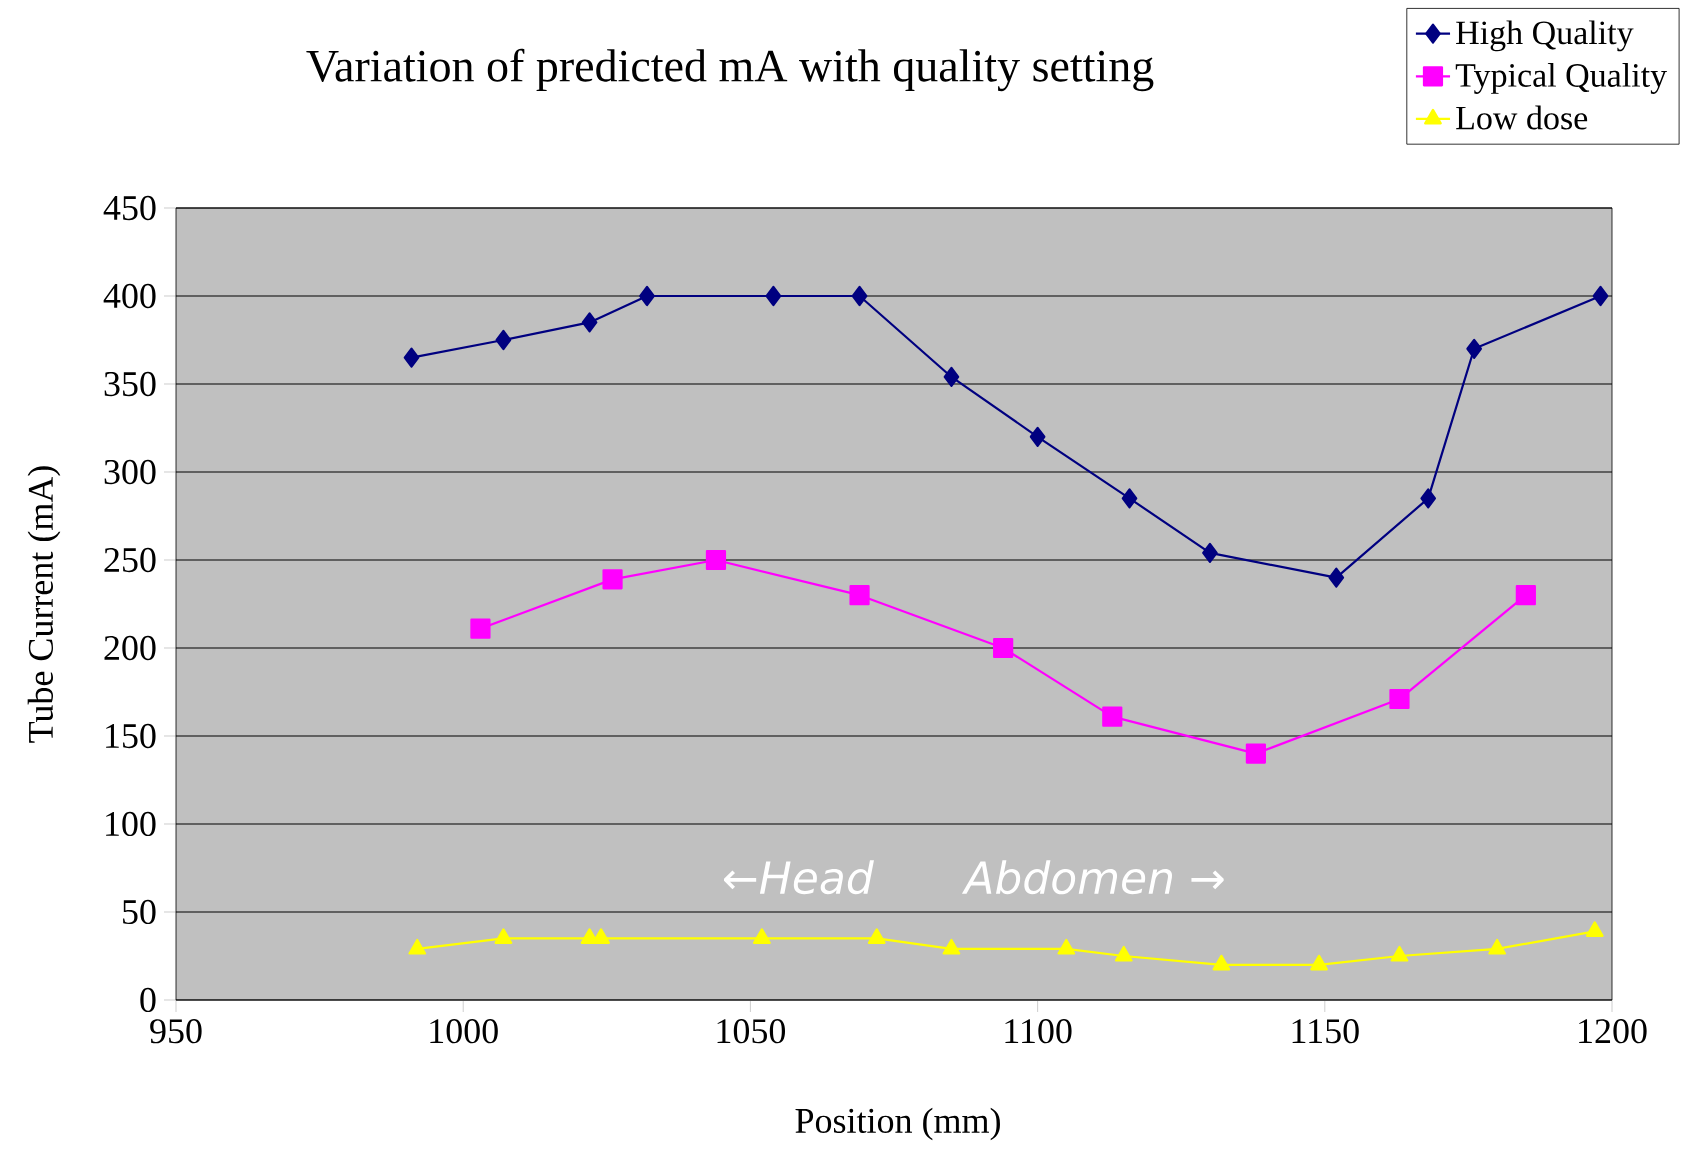 The height and width of the screenshot is (1160, 1686). Describe the element at coordinates (129, 208) in the screenshot. I see `y-tick-label: 450` at that location.